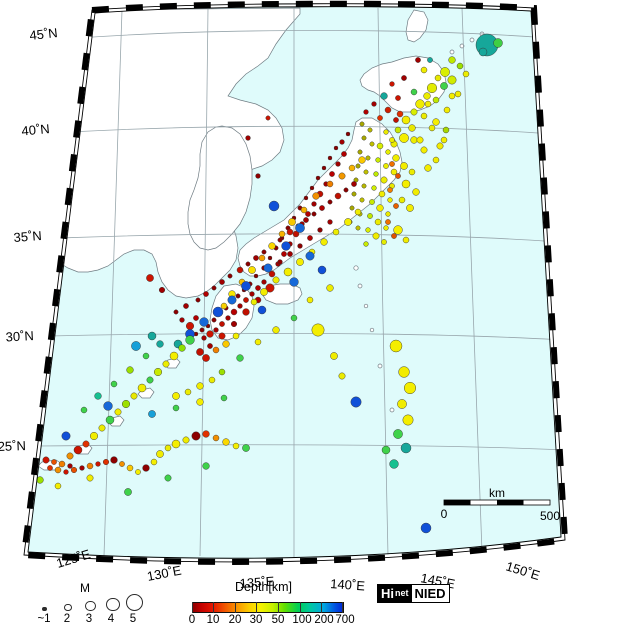 The height and width of the screenshot is (627, 640). What do you see at coordinates (89, 619) in the screenshot?
I see `magnitude-label-3: 3` at bounding box center [89, 619].